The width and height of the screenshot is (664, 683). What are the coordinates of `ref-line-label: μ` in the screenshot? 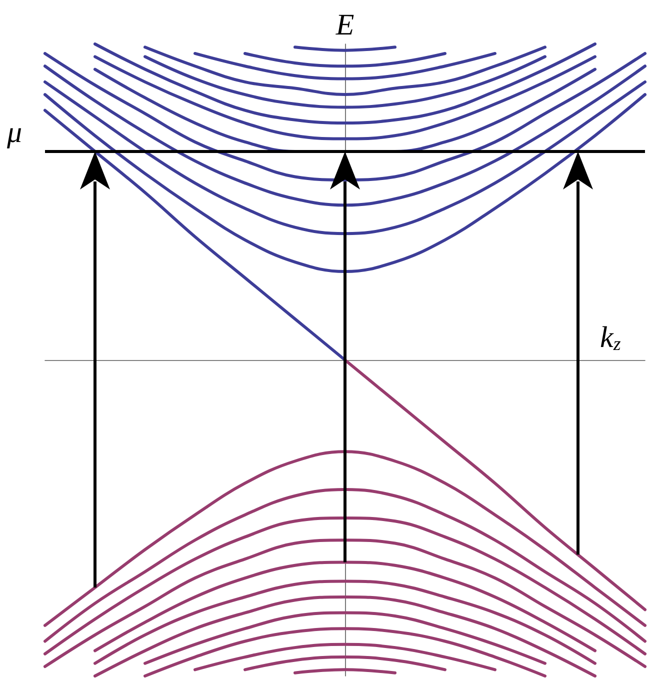 It's located at (14, 132).